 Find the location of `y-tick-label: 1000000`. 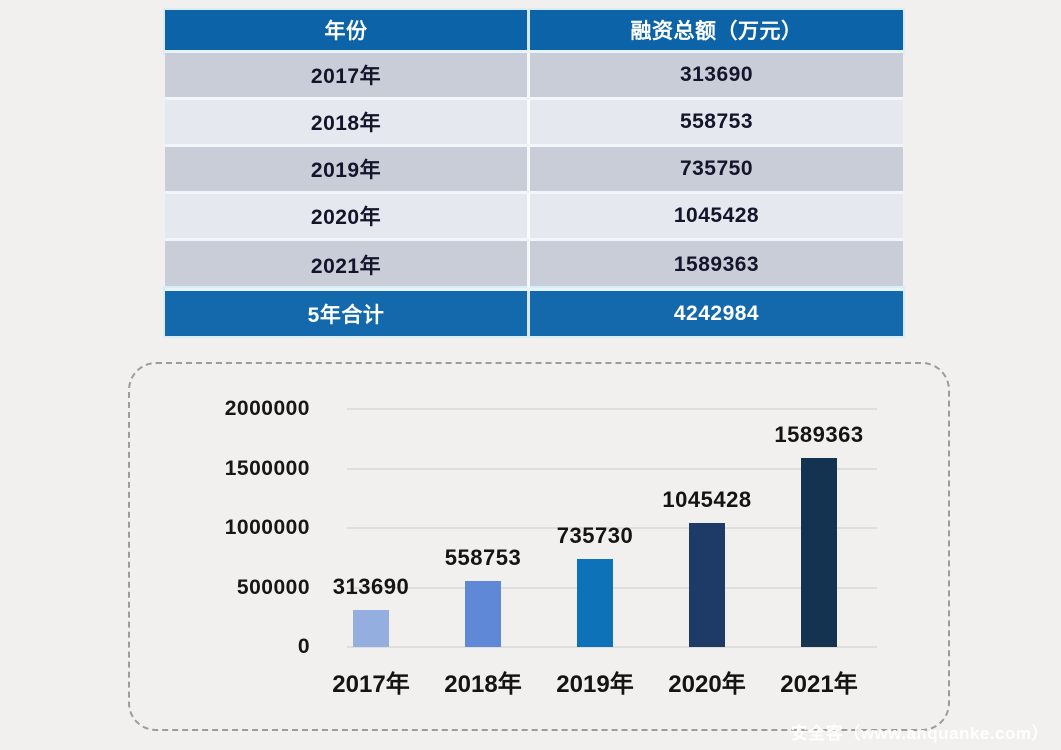

y-tick-label: 1000000 is located at coordinates (267, 527).